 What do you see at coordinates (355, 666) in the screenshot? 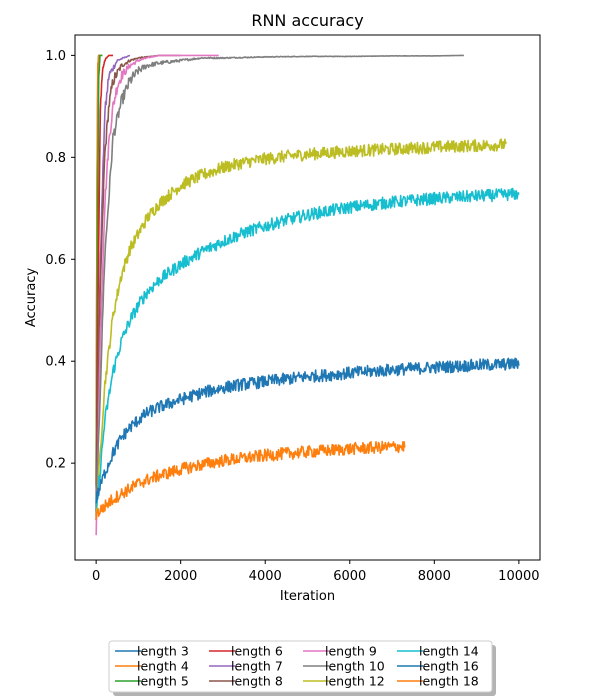
I see `legend-label: length 10` at bounding box center [355, 666].